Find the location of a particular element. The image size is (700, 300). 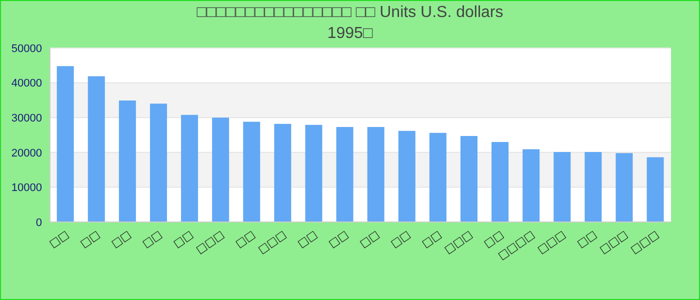

chart-title: □□□□□□□□□□□□□□□□ □□ Units U.S. dollars is located at coordinates (350, 13).